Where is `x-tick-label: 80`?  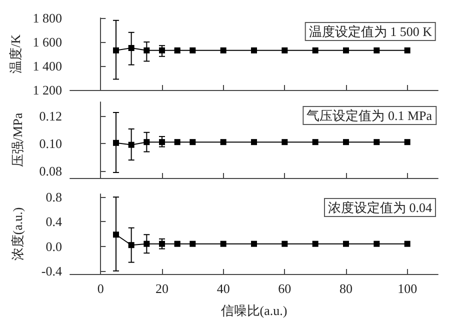 x-tick-label: 80 is located at coordinates (346, 288).